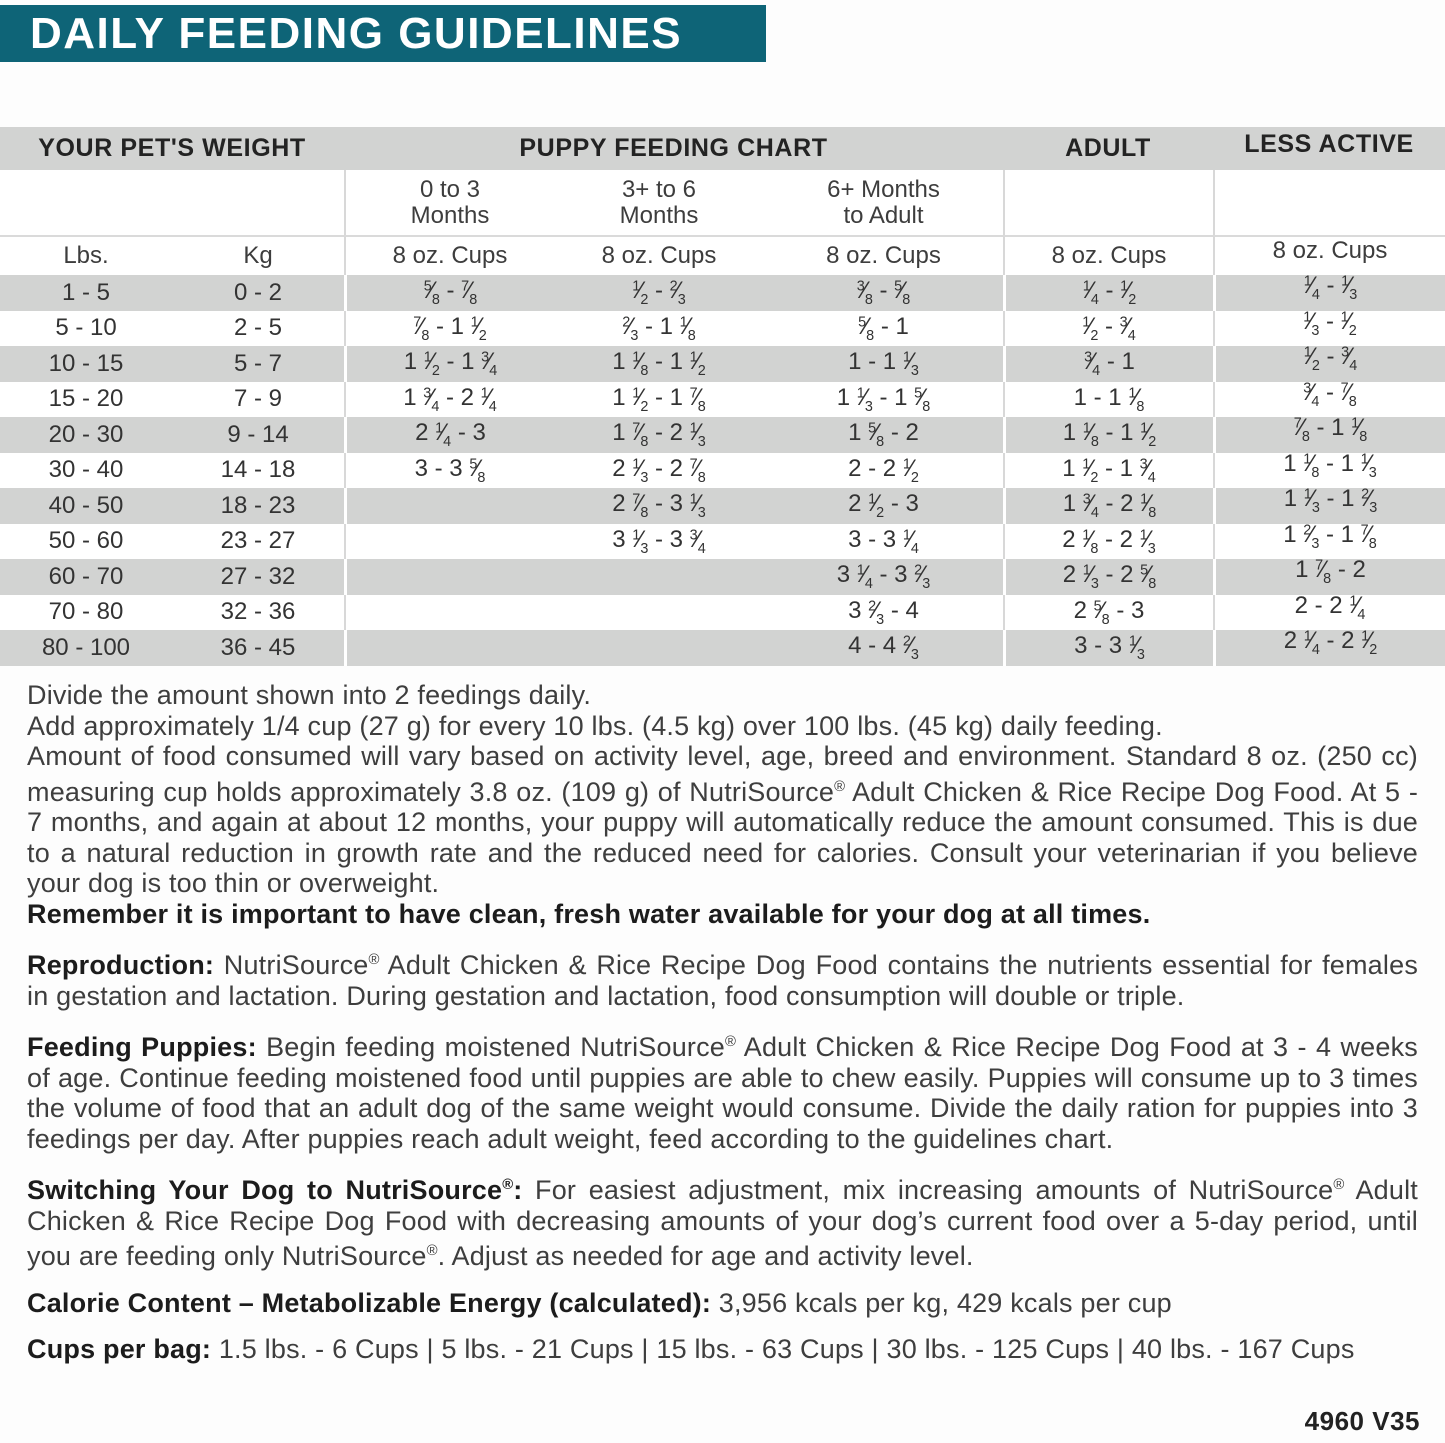 This screenshot has height=1443, width=1445. Describe the element at coordinates (258, 470) in the screenshot. I see `kg-cell: 14 - 18` at that location.